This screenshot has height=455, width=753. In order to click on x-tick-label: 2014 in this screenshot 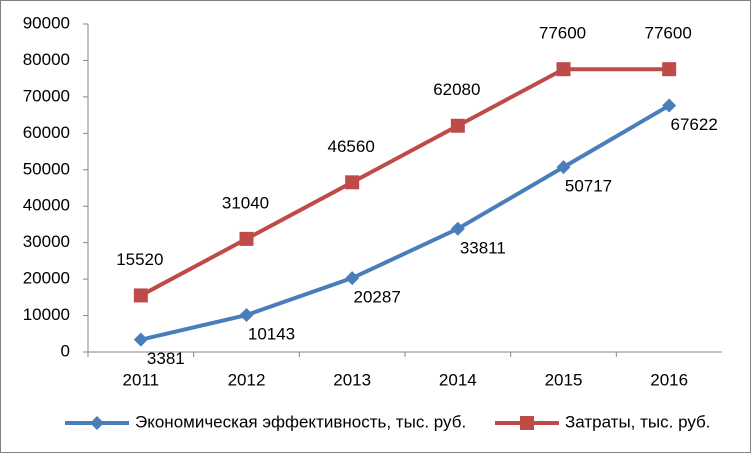, I will do `click(458, 379)`.